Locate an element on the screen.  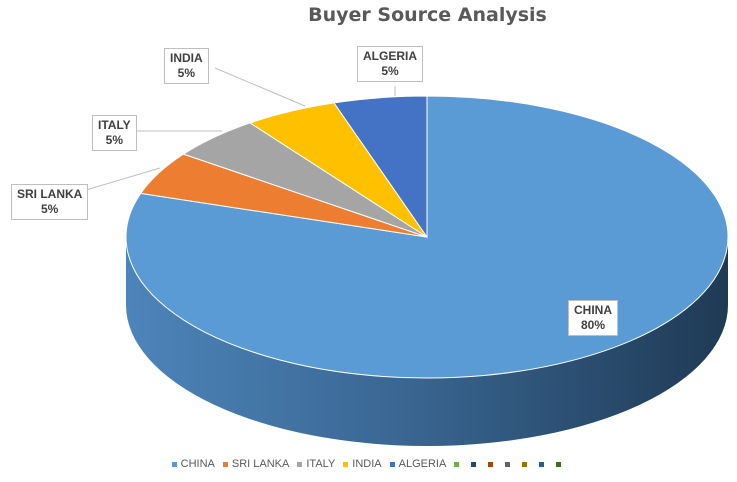
data-label-algeria: ALGERIA 5% is located at coordinates (390, 64).